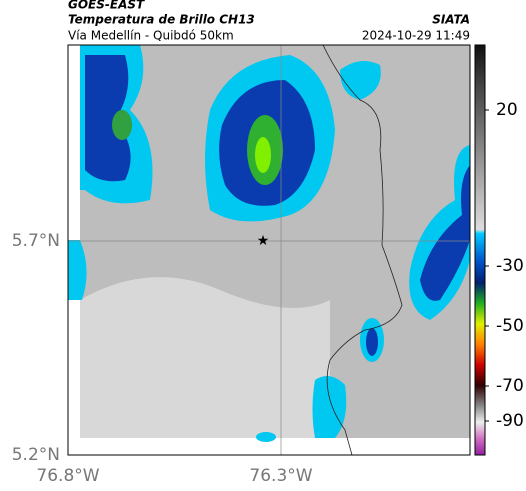 The width and height of the screenshot is (526, 491). I want to click on x-tick-label: 76.8°W, so click(67, 476).